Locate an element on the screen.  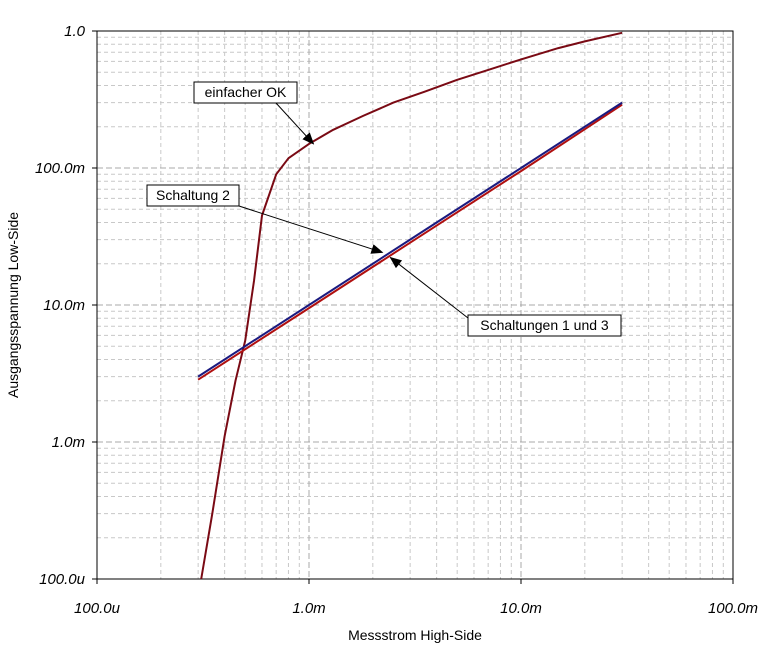
y-tick-label: 10.0m is located at coordinates (64, 305).